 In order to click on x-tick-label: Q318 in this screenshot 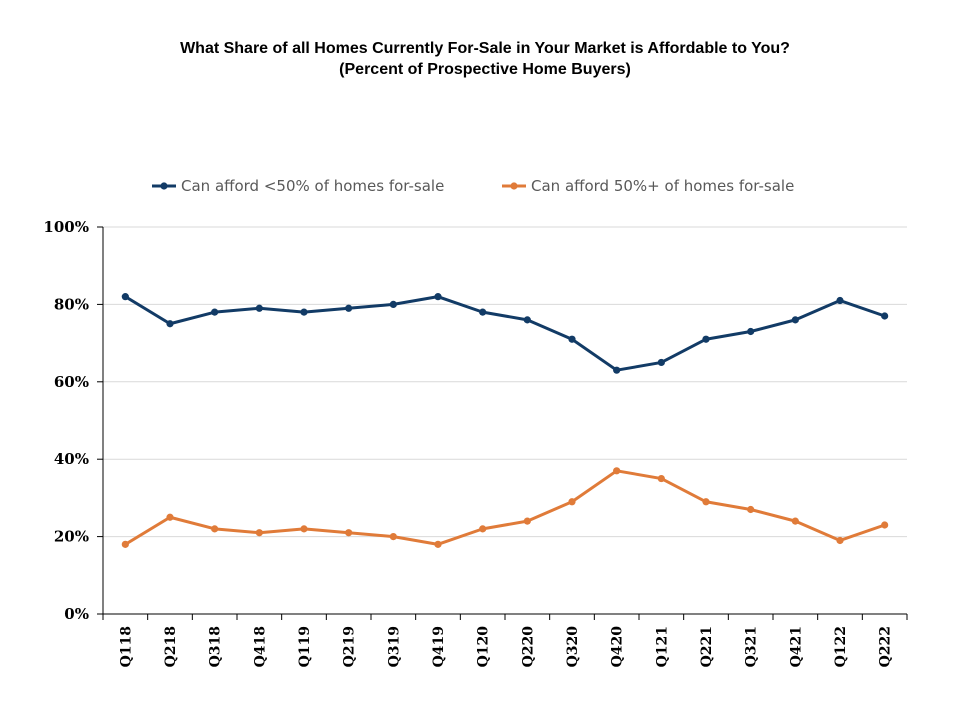, I will do `click(216, 646)`.